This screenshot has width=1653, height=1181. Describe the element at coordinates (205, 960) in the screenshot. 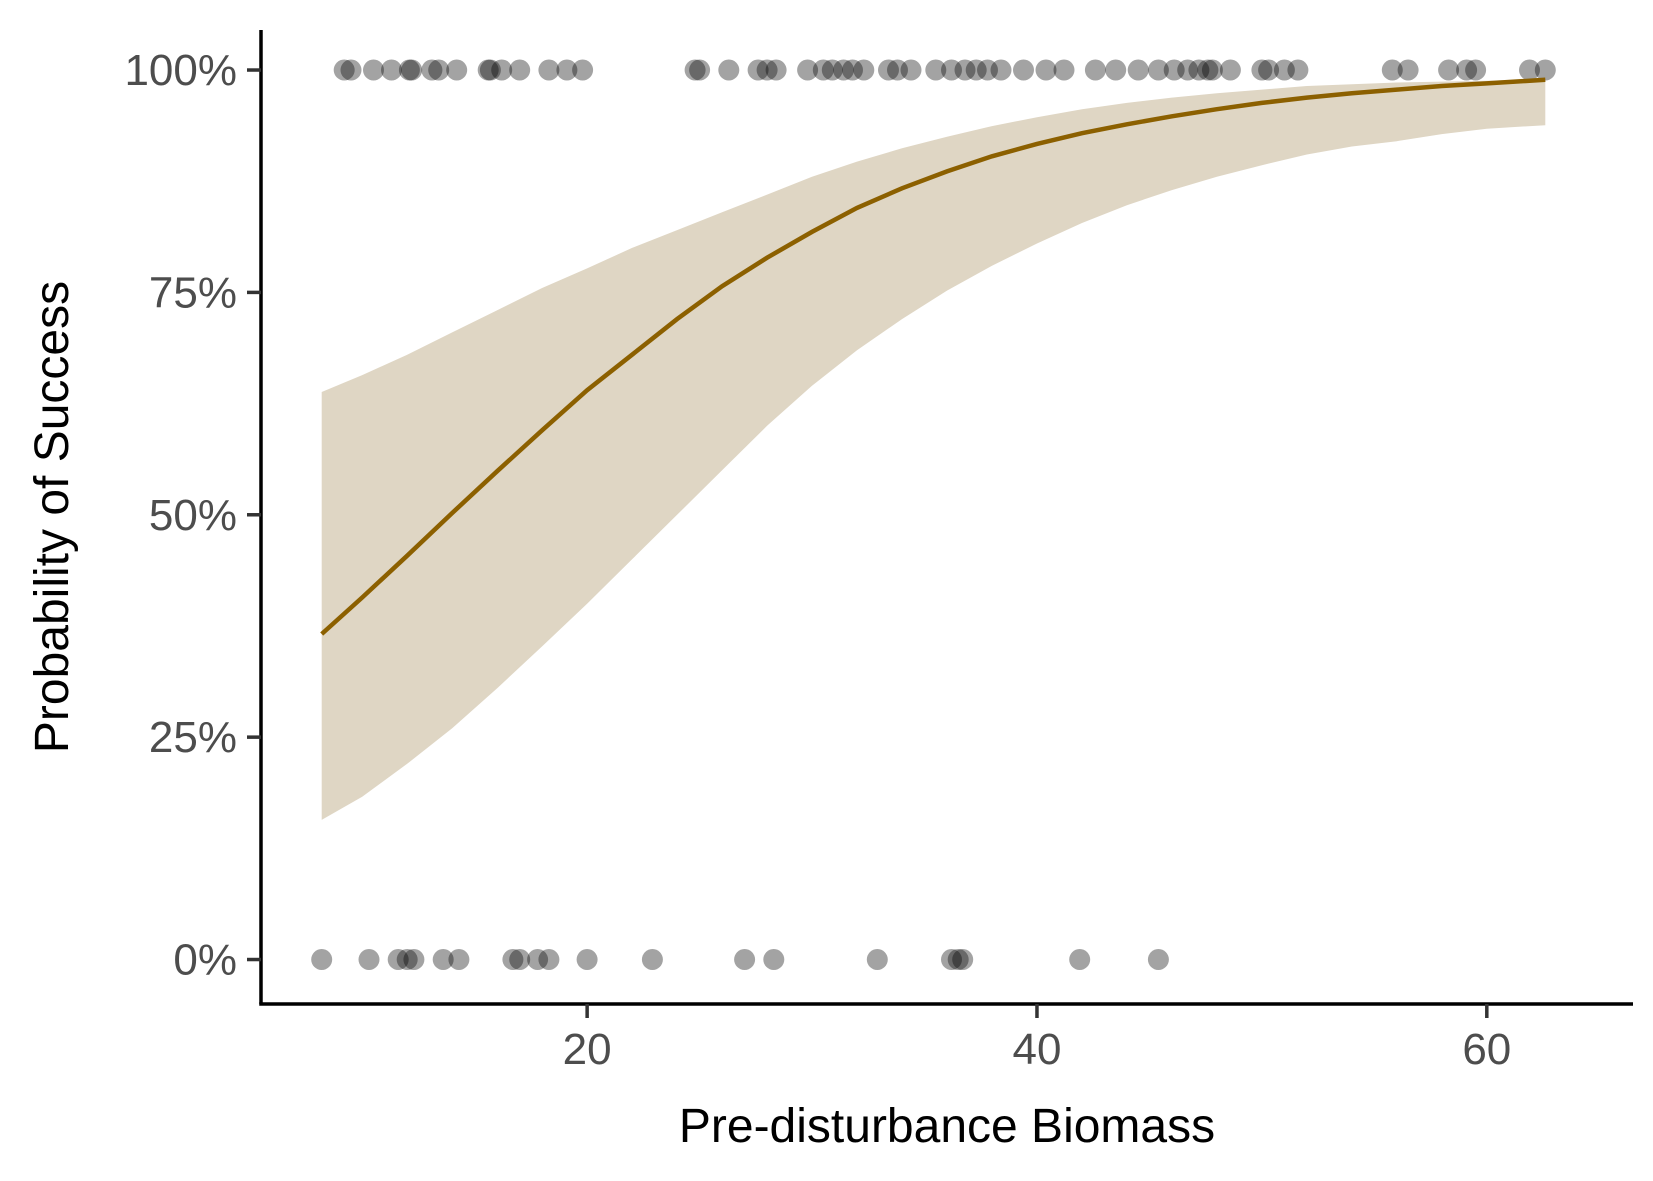

I see `y-tick-label: 0%` at that location.